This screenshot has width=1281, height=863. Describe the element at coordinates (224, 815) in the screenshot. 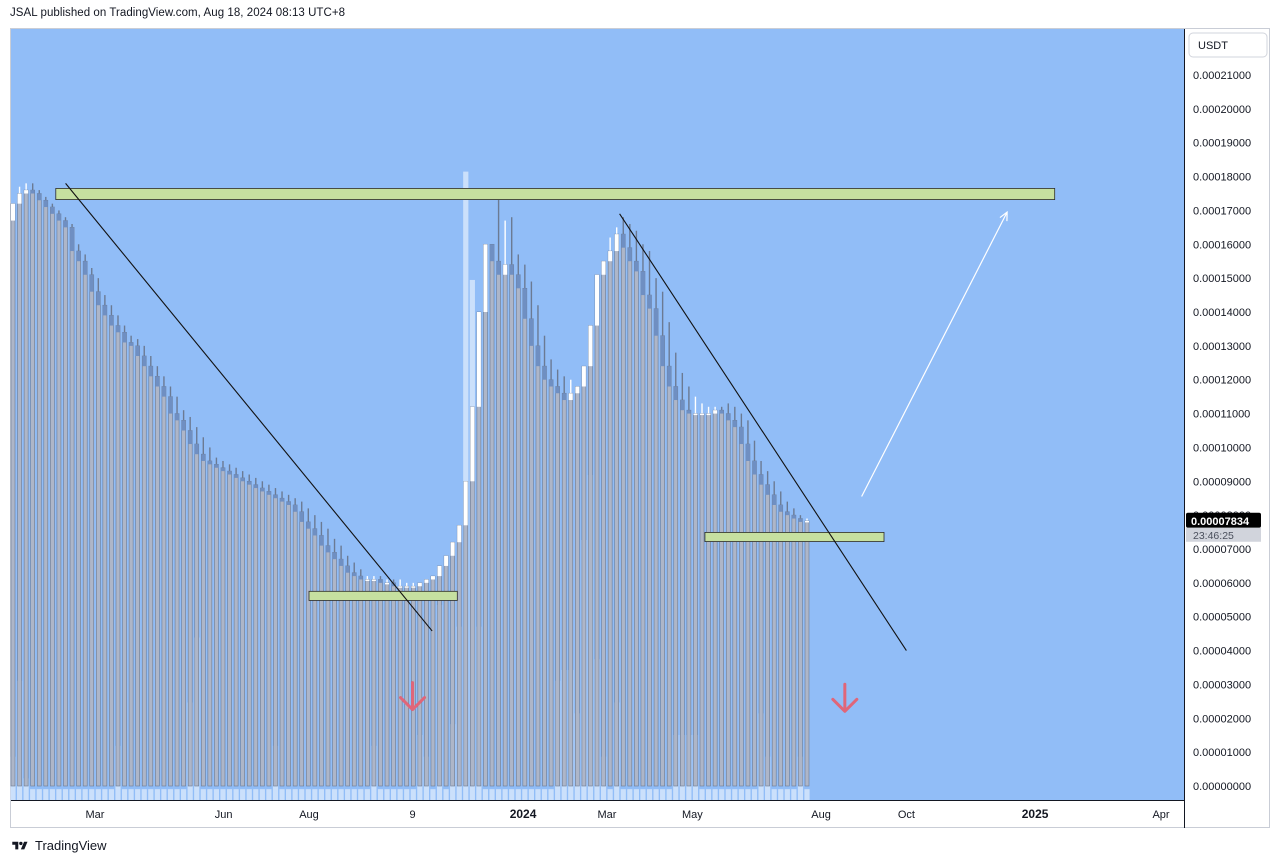

I see `time-tick-label: Jun` at that location.